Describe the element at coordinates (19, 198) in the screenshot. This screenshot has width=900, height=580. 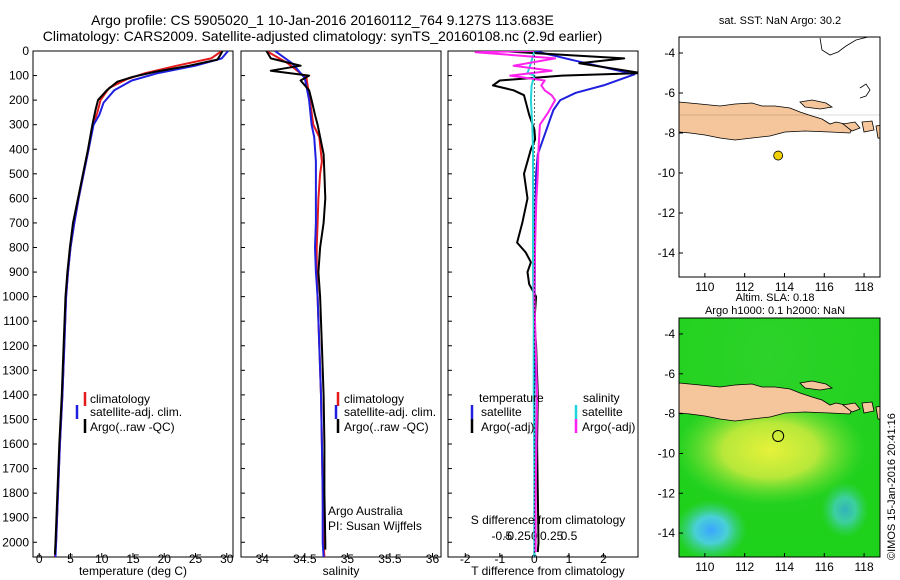
I see `depth-tick-label: 600` at that location.